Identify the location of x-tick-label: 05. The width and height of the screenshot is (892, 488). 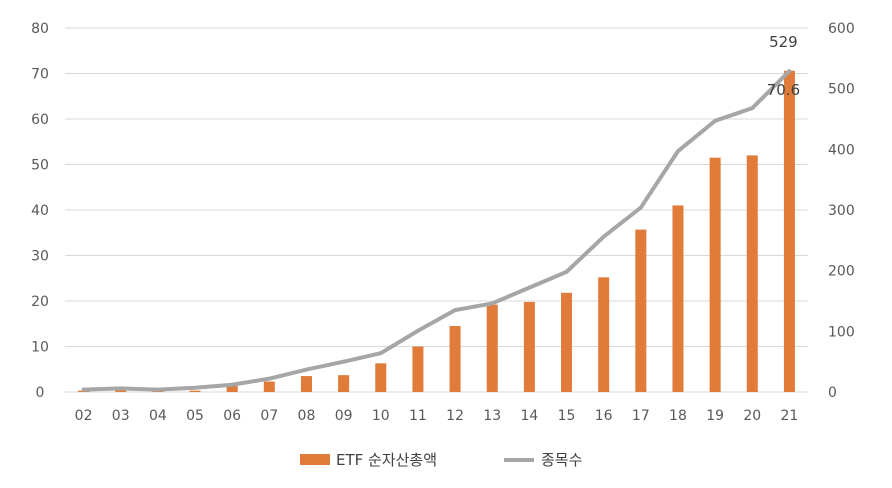
(195, 416).